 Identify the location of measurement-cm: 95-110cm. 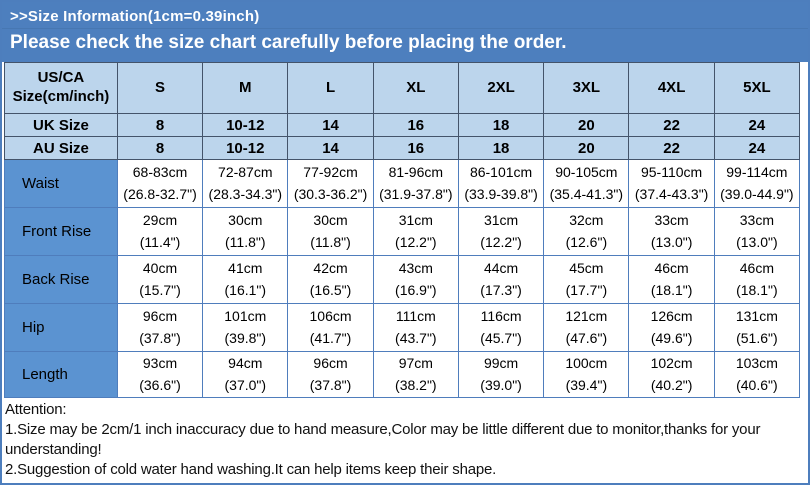
(671, 171).